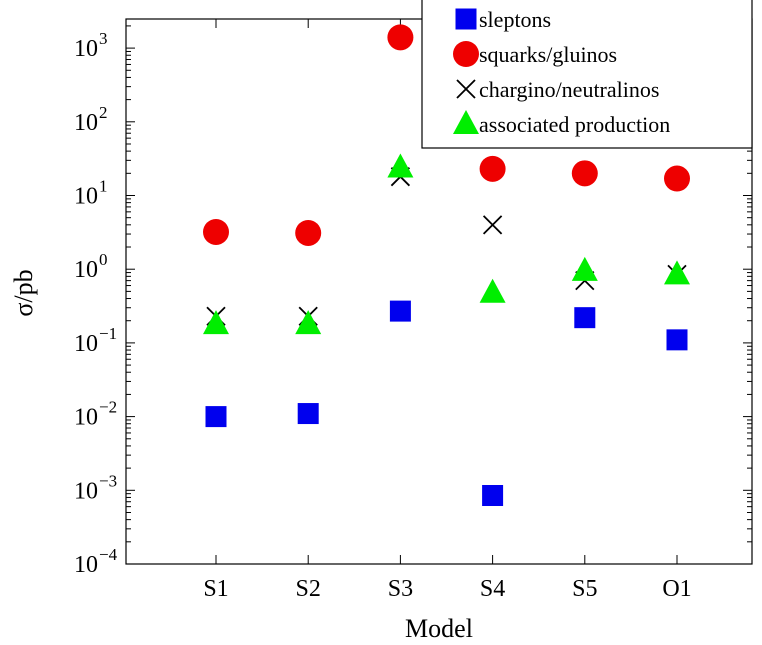  What do you see at coordinates (103, 186) in the screenshot?
I see `y-tick-exponent: 1` at bounding box center [103, 186].